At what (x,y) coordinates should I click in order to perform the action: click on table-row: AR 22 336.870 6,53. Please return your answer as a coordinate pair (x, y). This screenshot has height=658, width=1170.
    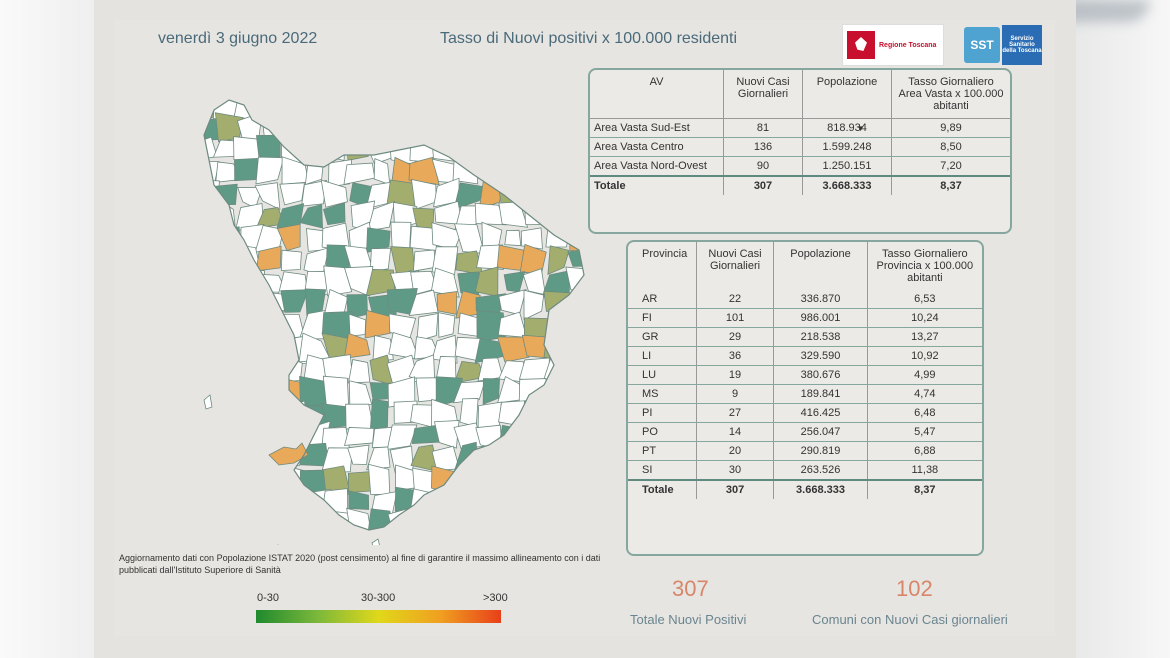
    Looking at the image, I should click on (805, 299).